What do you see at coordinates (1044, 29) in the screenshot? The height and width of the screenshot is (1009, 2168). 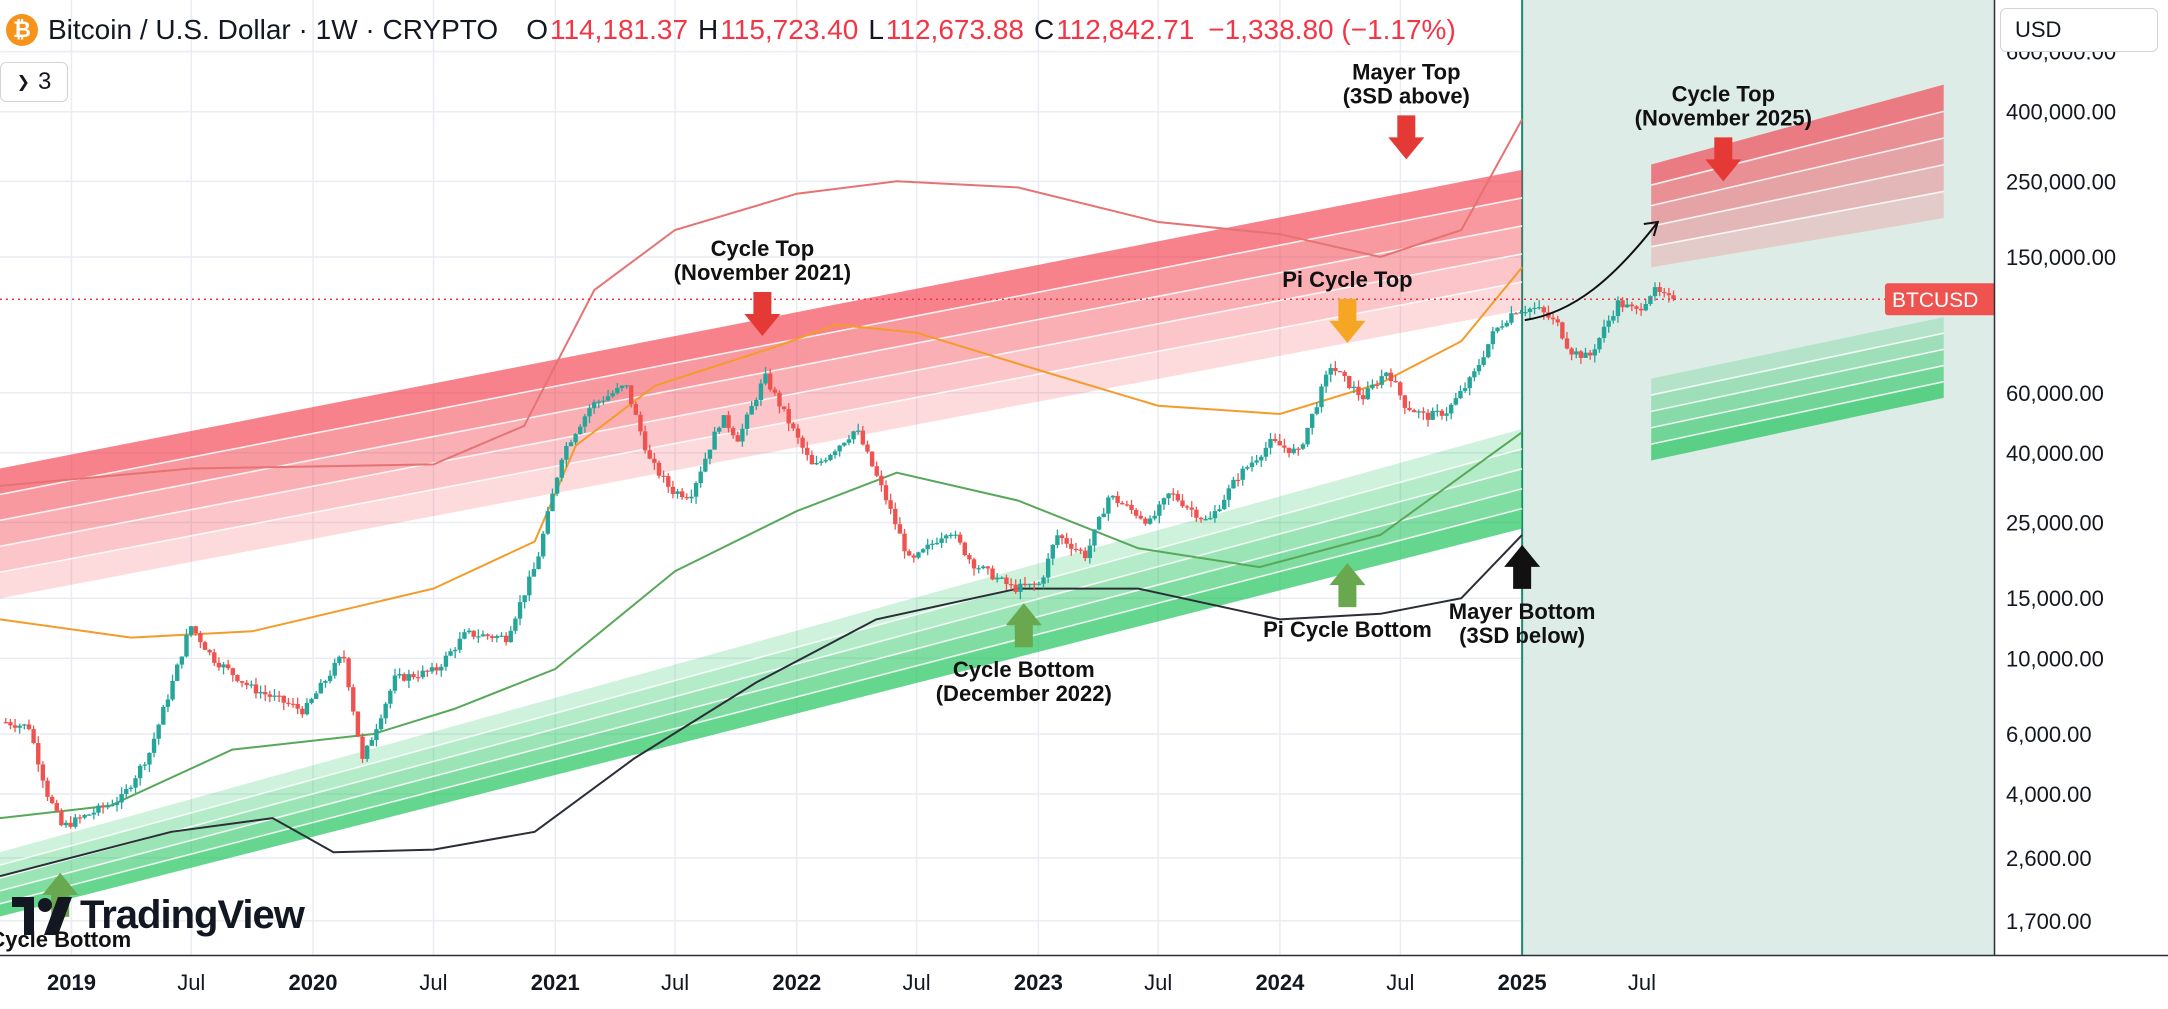 I see `close-label: C` at bounding box center [1044, 29].